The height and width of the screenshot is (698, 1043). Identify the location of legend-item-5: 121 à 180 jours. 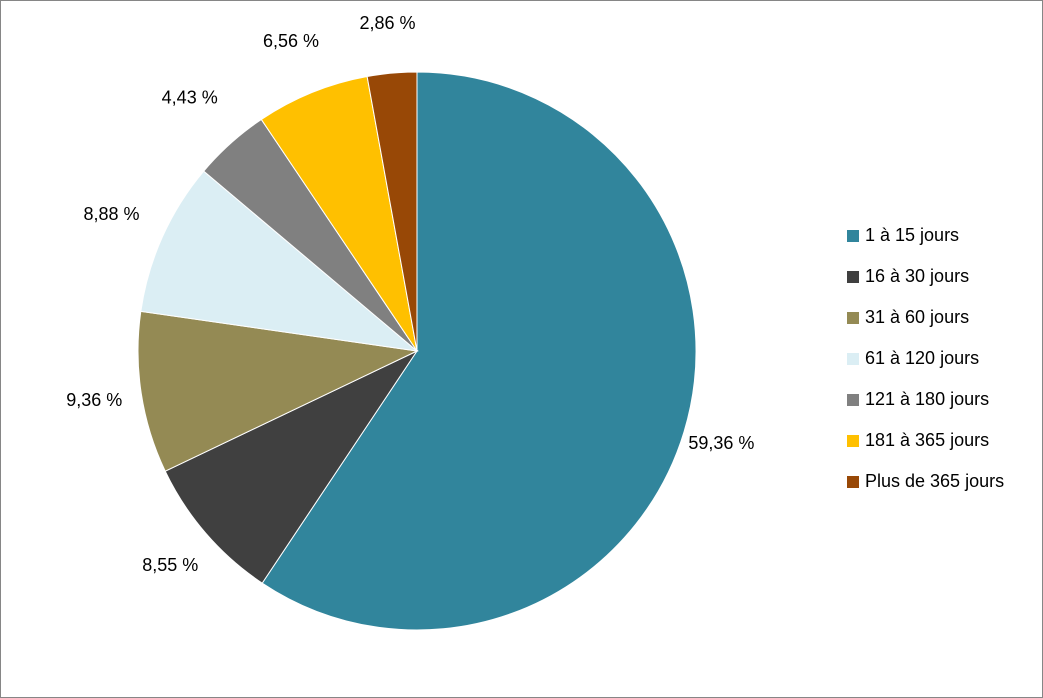
(925, 399).